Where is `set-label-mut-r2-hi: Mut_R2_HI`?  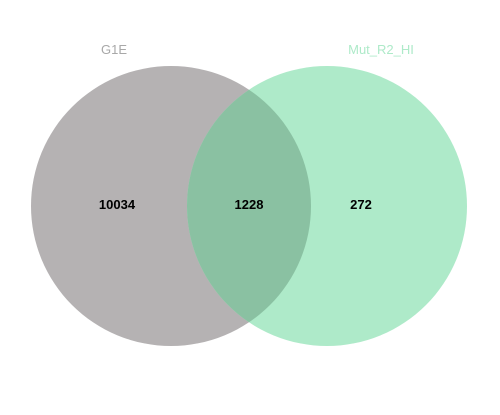 set-label-mut-r2-hi: Mut_R2_HI is located at coordinates (381, 49).